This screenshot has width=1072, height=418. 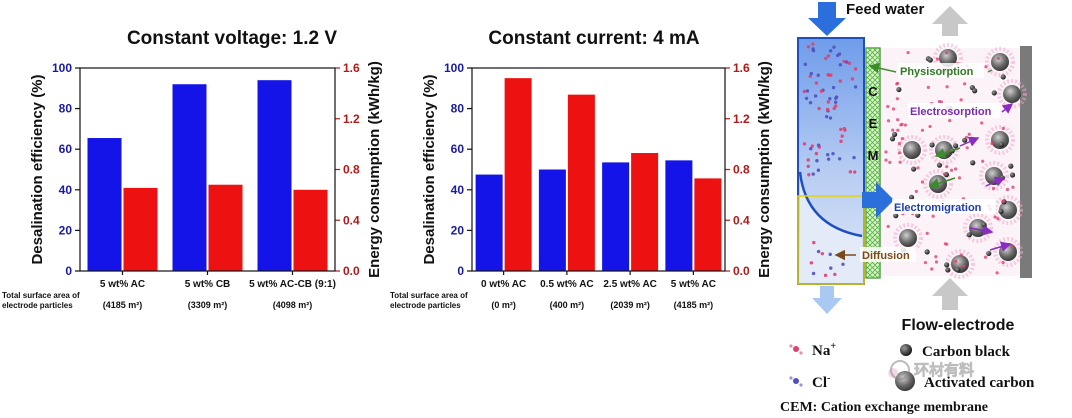 What do you see at coordinates (66, 109) in the screenshot?
I see `y-tick-label: 80` at bounding box center [66, 109].